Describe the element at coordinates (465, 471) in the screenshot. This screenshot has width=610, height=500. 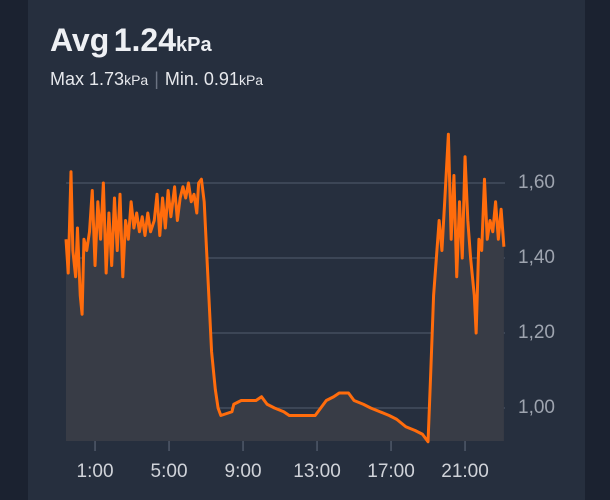
I see `x-tick-label: 21:00` at that location.